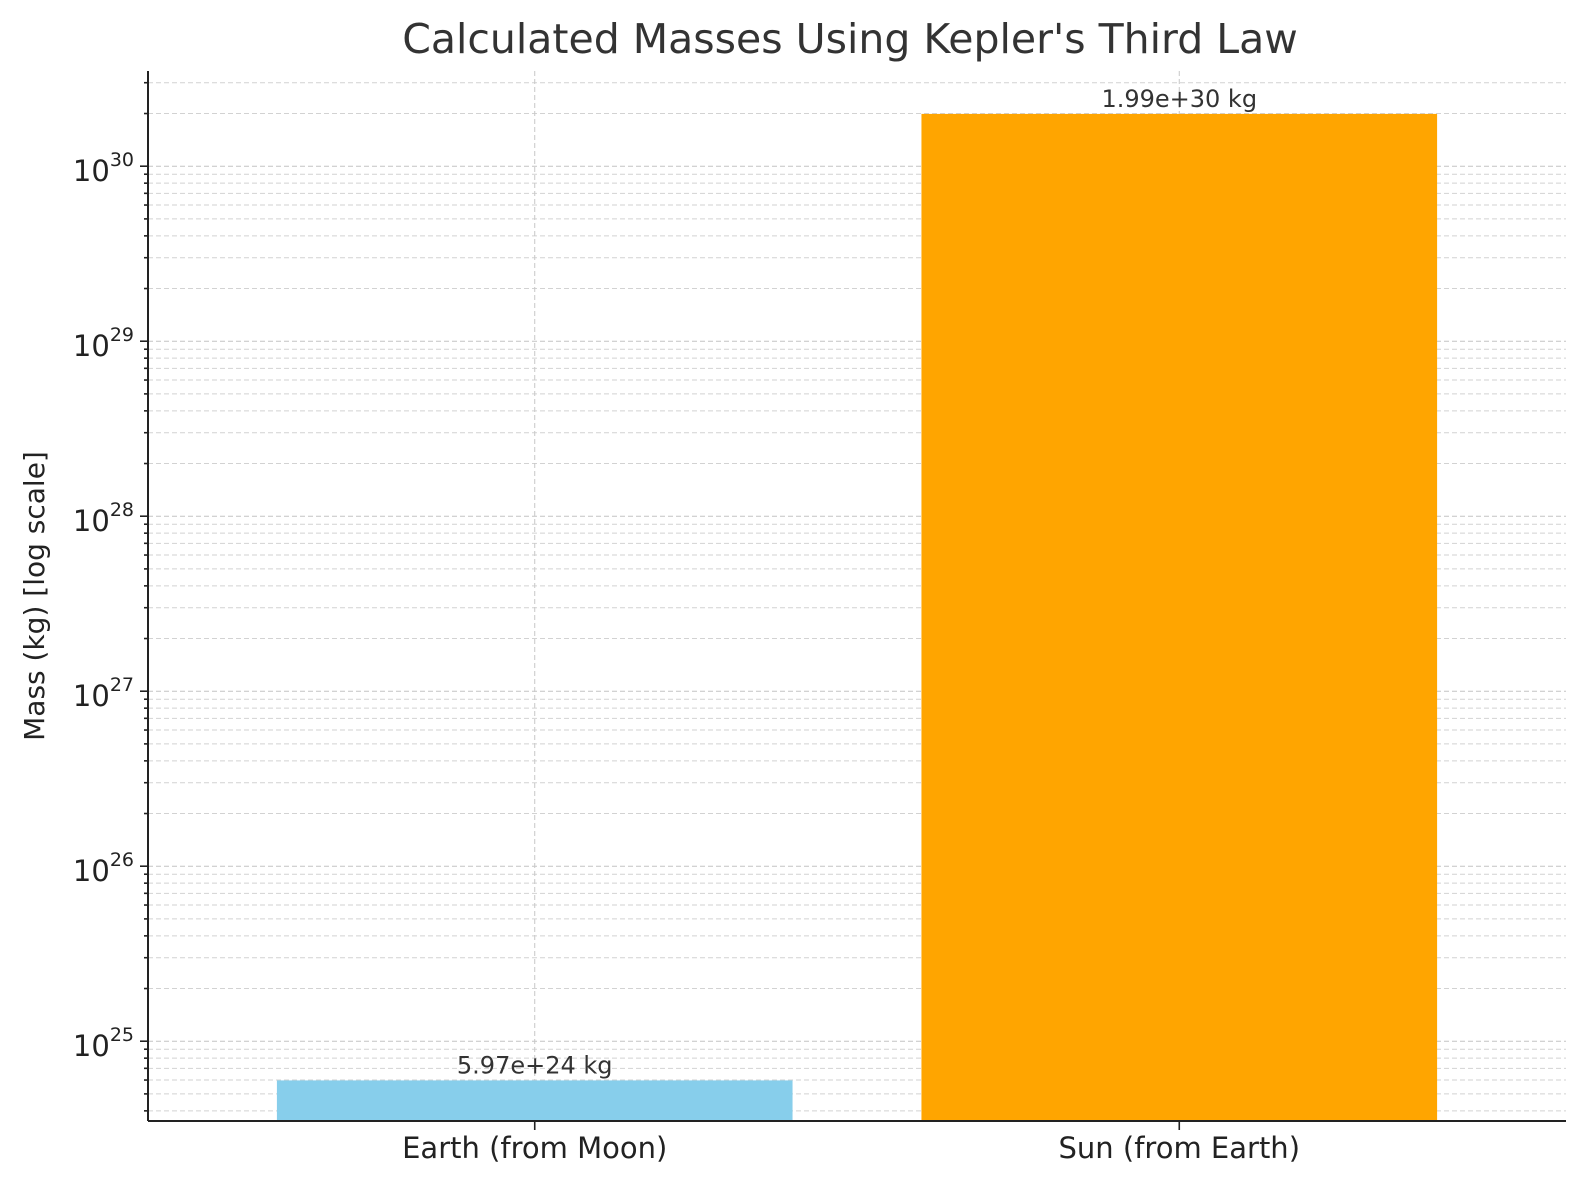  I want to click on x-axis-ticks: Earth (from Moon) Sun (from Earth), so click(851, 1143).